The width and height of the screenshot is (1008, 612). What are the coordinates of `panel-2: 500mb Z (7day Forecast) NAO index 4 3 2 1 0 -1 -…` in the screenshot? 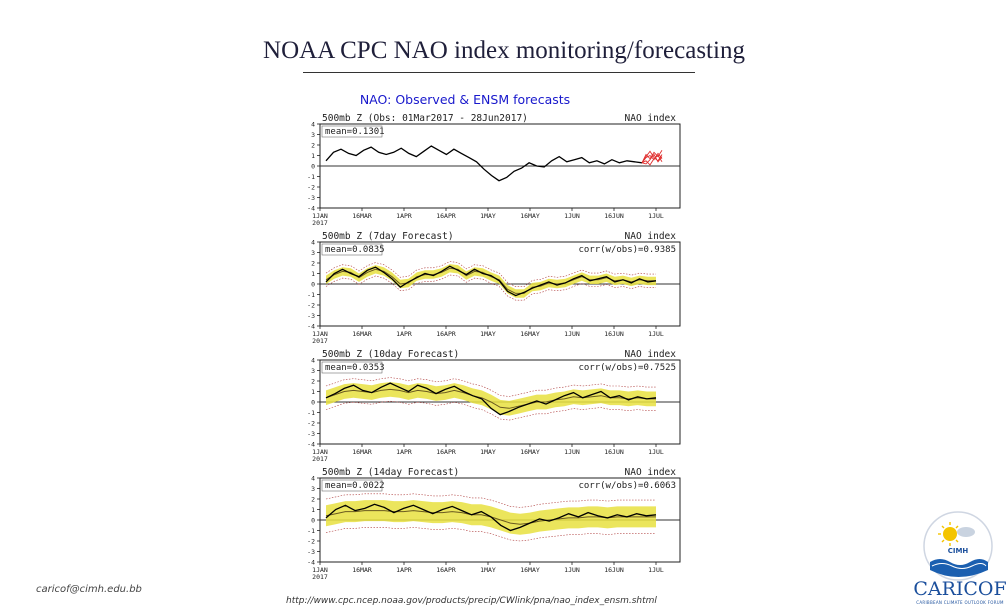 It's located at (494, 288).